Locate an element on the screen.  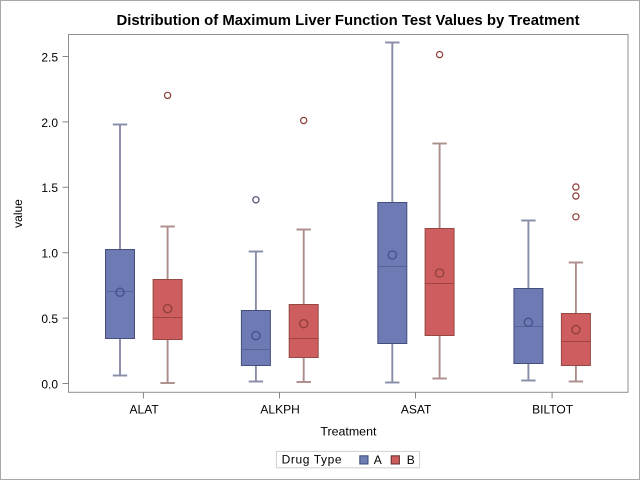
svg-text: Treatment is located at coordinates (348, 432).